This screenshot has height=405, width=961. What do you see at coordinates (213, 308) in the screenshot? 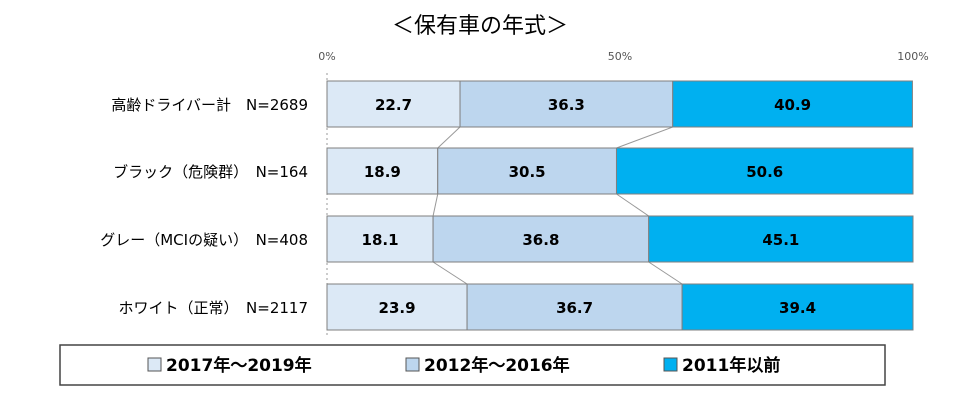
I see `category-label: ホワイト（正常） N=2117` at bounding box center [213, 308].